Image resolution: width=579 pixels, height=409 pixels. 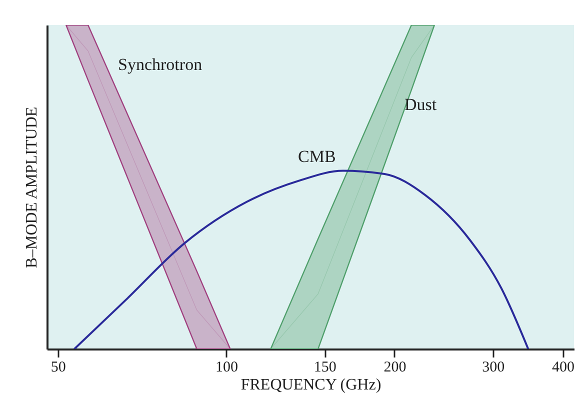 I want to click on series-label: Synchrotron, so click(x=160, y=64).